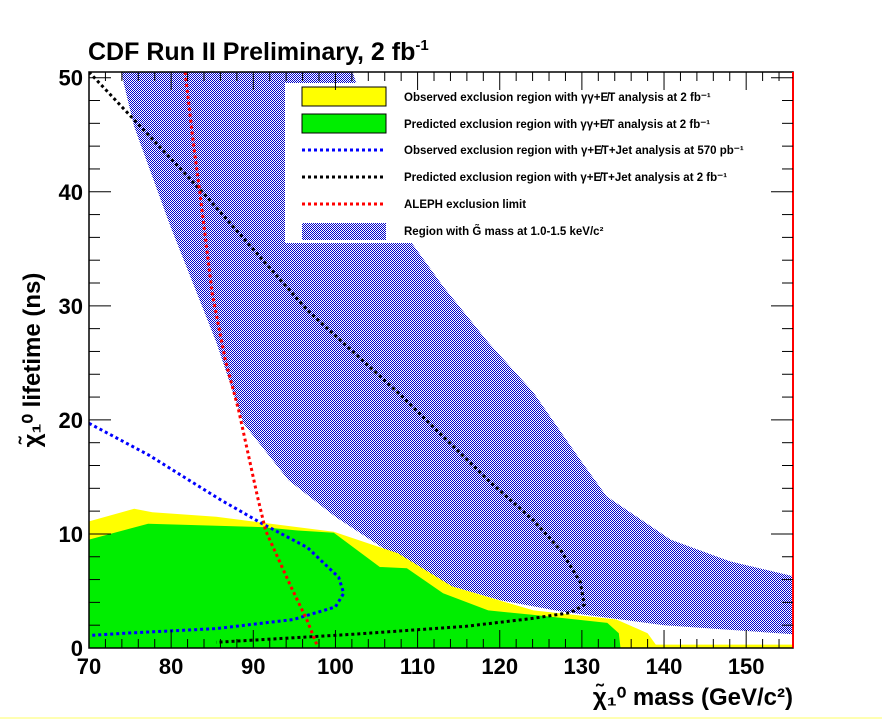 The width and height of the screenshot is (882, 719). What do you see at coordinates (418, 666) in the screenshot?
I see `x-tick-label: 110` at bounding box center [418, 666].